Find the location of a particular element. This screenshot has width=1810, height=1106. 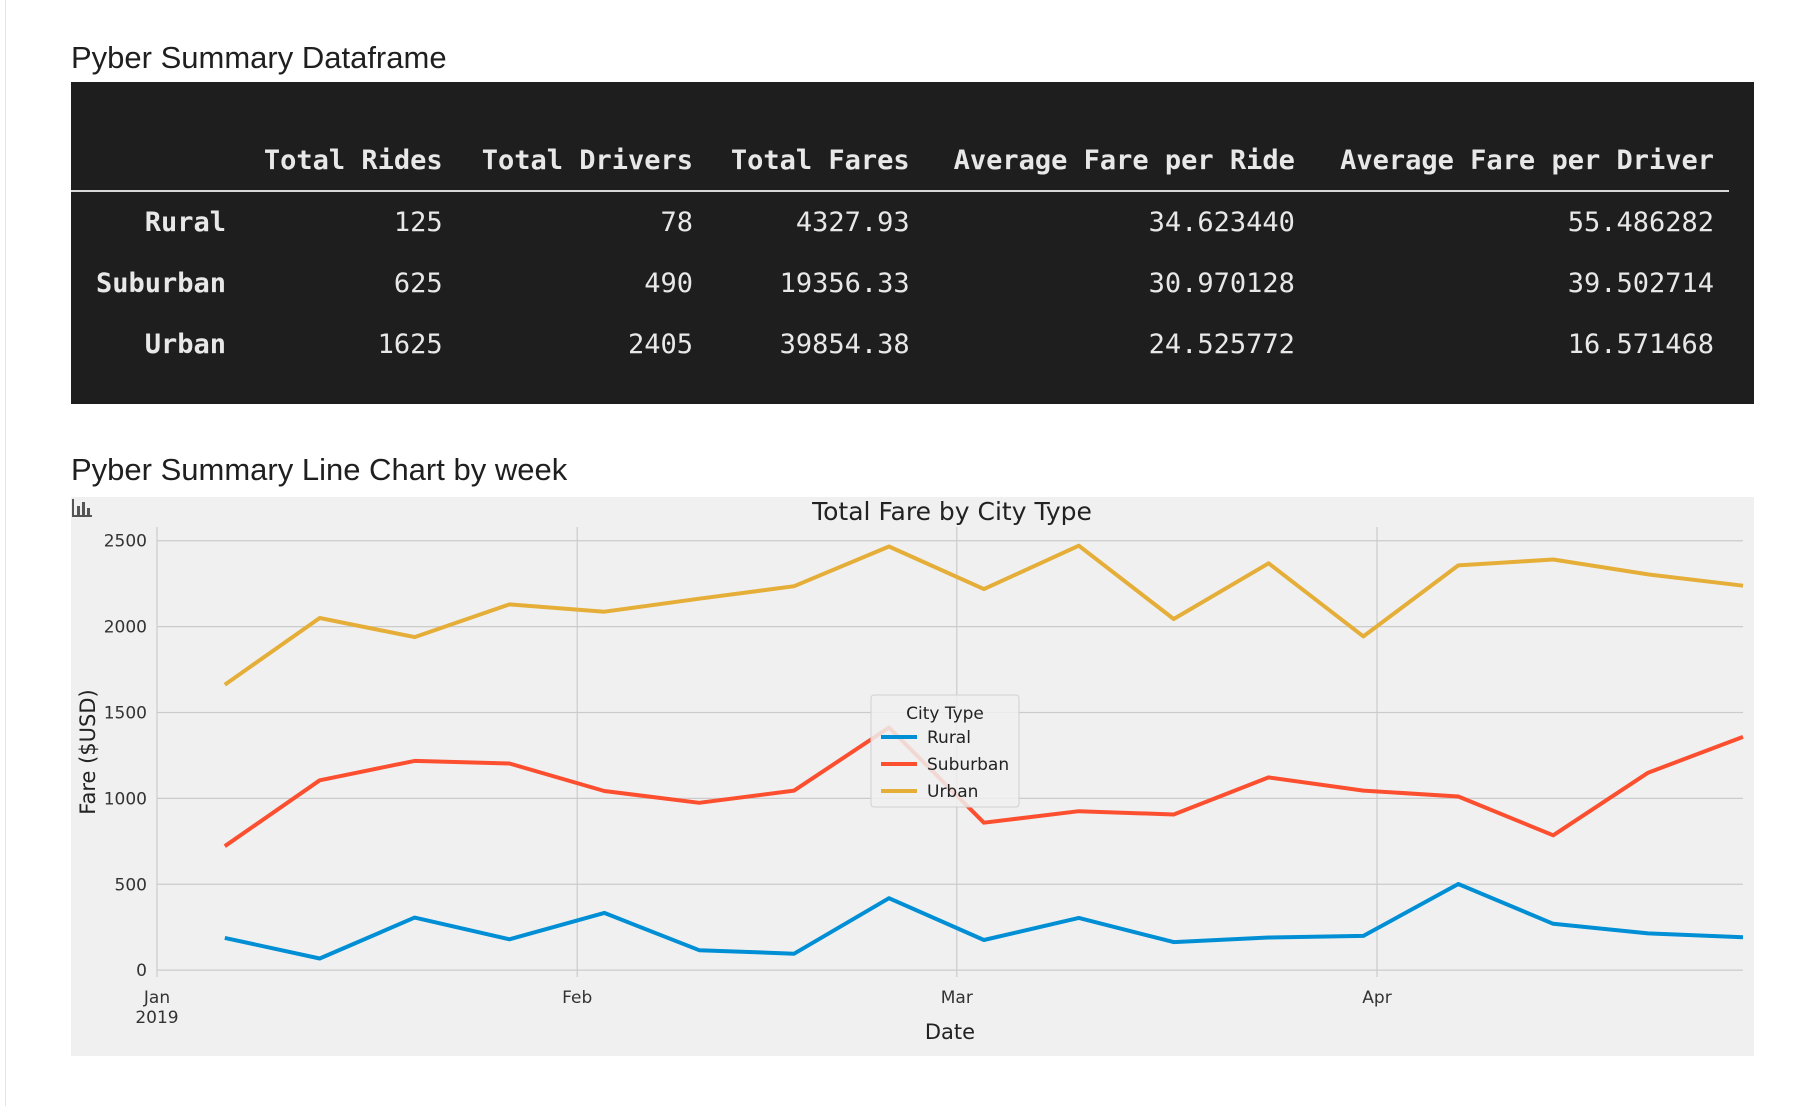

y-tick-label: 500 is located at coordinates (131, 885).